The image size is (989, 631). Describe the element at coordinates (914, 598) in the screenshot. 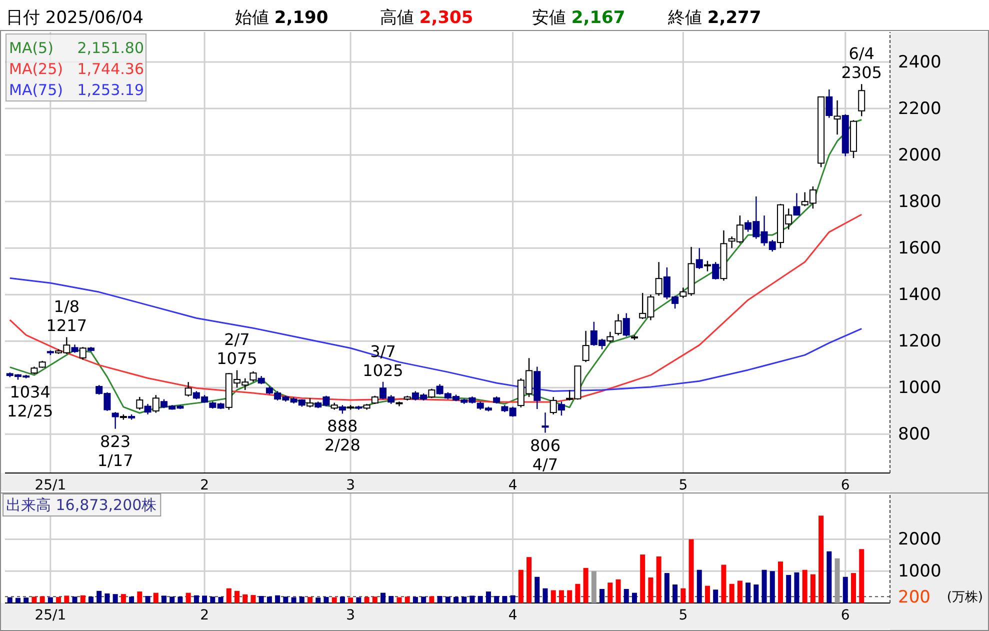

I see `ref-line-label: 200` at that location.